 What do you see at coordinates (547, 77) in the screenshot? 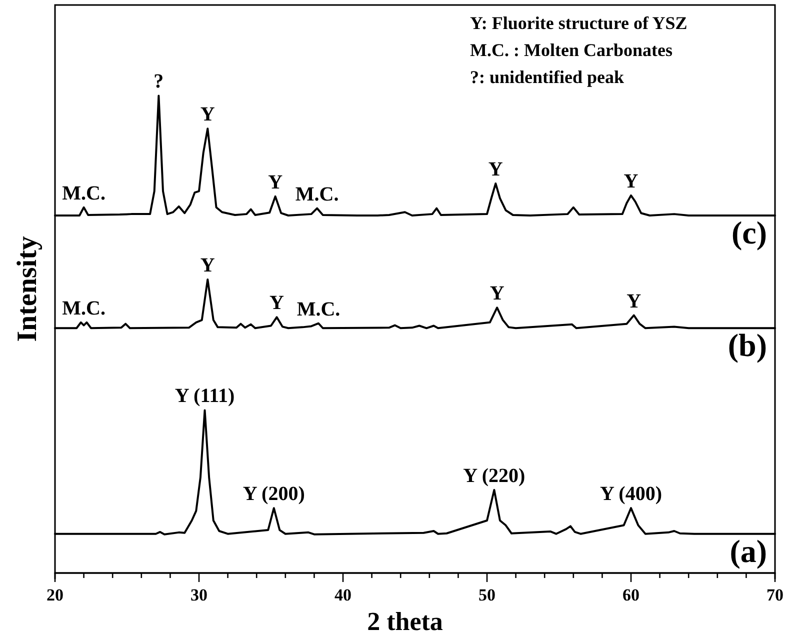
I see `text: ?: unidentified peak` at bounding box center [547, 77].